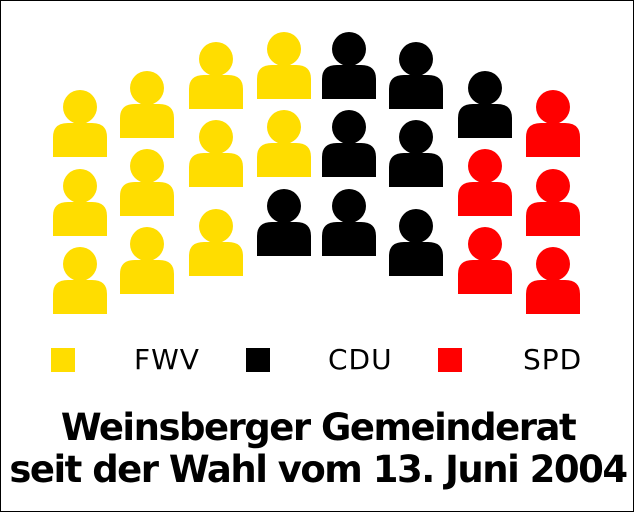 This screenshot has height=512, width=634. I want to click on legend-label-cdu: CDU, so click(360, 359).